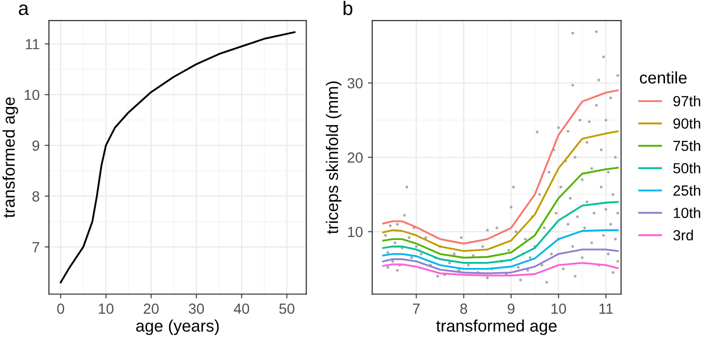  What do you see at coordinates (683, 235) in the screenshot?
I see `legend-label: 3rd` at bounding box center [683, 235].